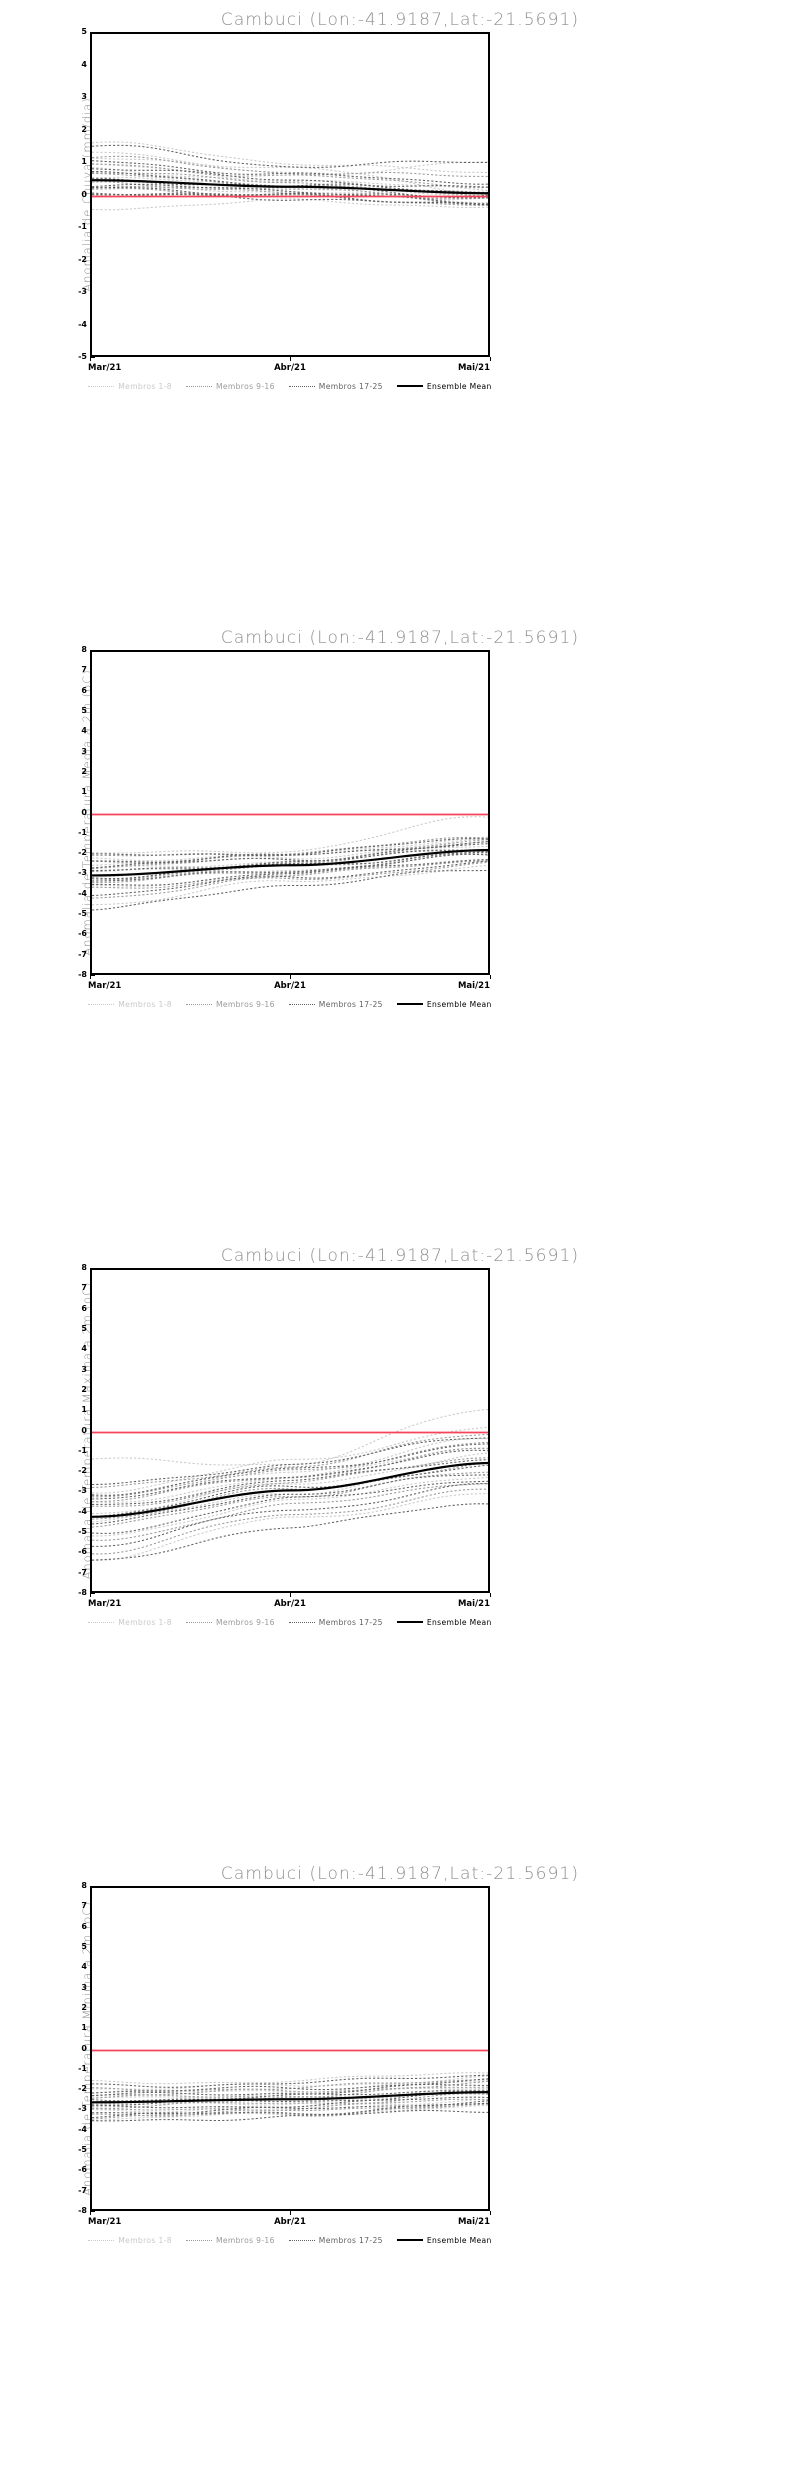  I want to click on y-tick-label: -5, so click(82, 1532).